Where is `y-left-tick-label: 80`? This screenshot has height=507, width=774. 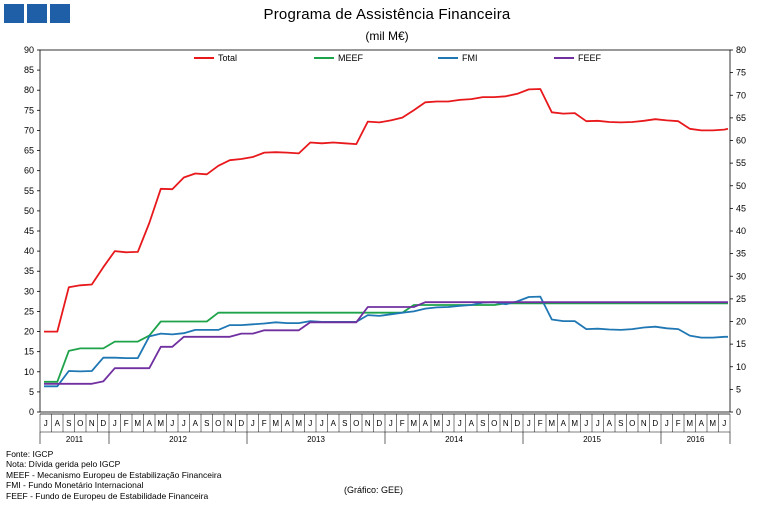
y-left-tick-label: 80 is located at coordinates (29, 90).